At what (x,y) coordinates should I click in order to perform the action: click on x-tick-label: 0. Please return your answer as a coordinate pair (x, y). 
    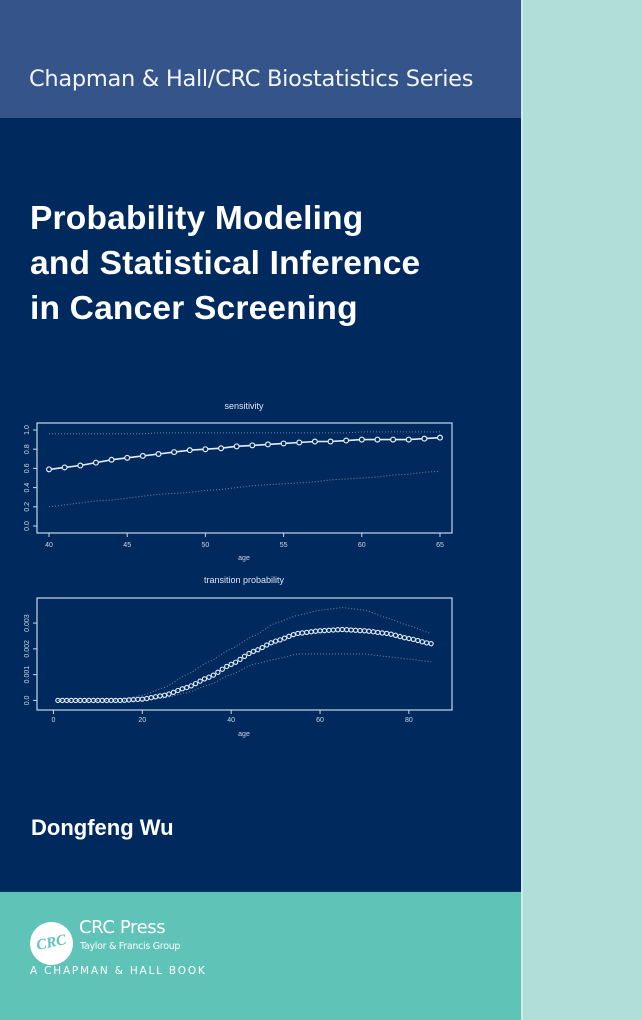
    Looking at the image, I should click on (53, 720).